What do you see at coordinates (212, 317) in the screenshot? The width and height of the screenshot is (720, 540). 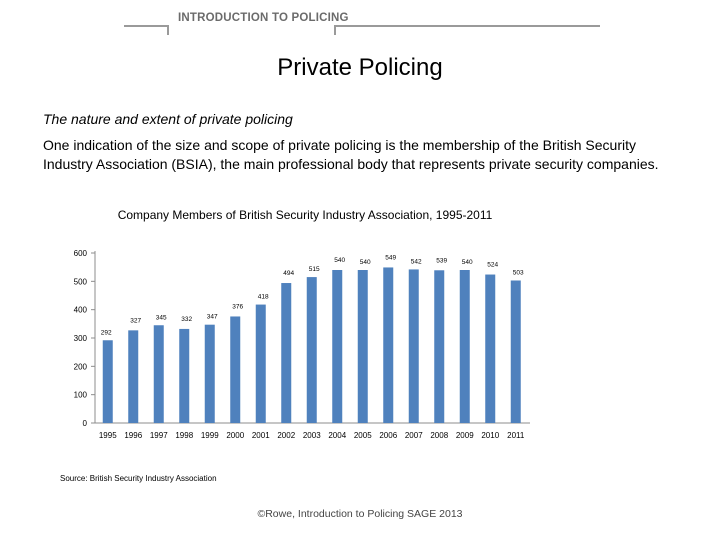 I see `data-label: 347` at bounding box center [212, 317].